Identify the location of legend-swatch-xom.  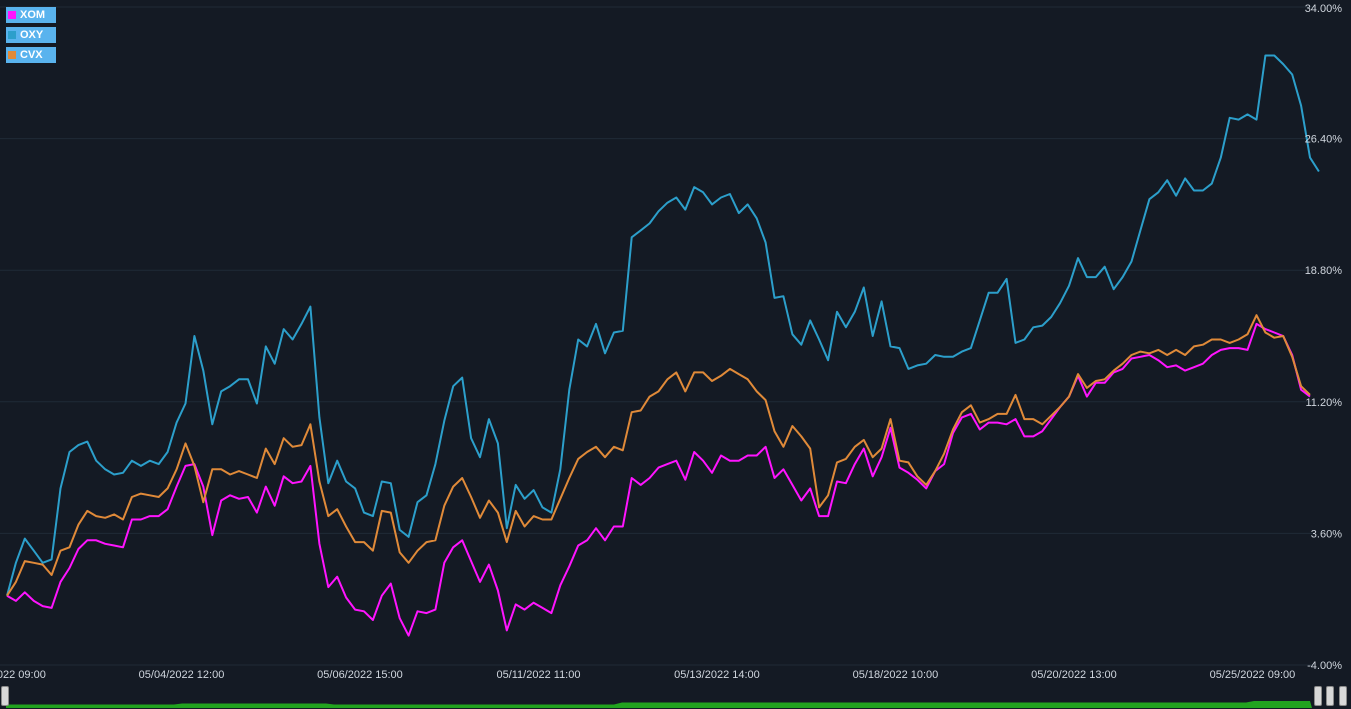
(12, 15).